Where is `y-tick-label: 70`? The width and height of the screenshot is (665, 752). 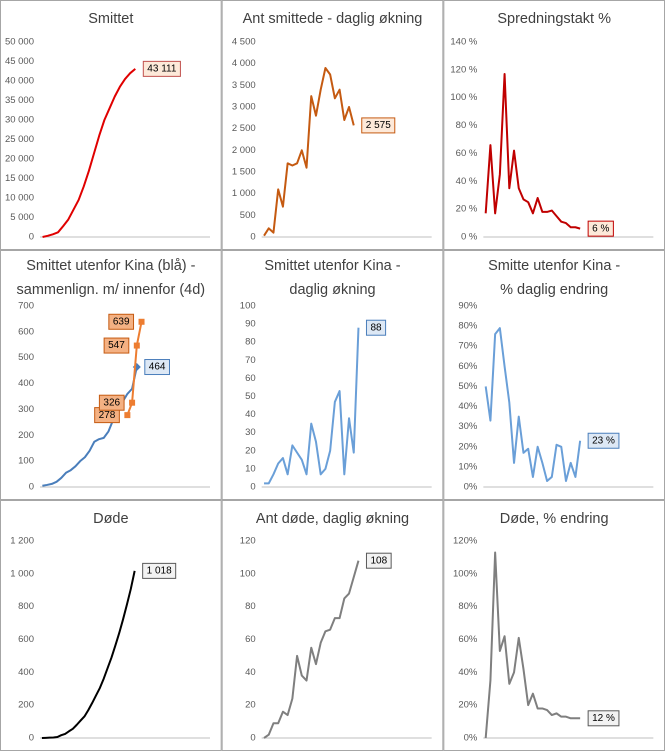 y-tick-label: 70 is located at coordinates (250, 360).